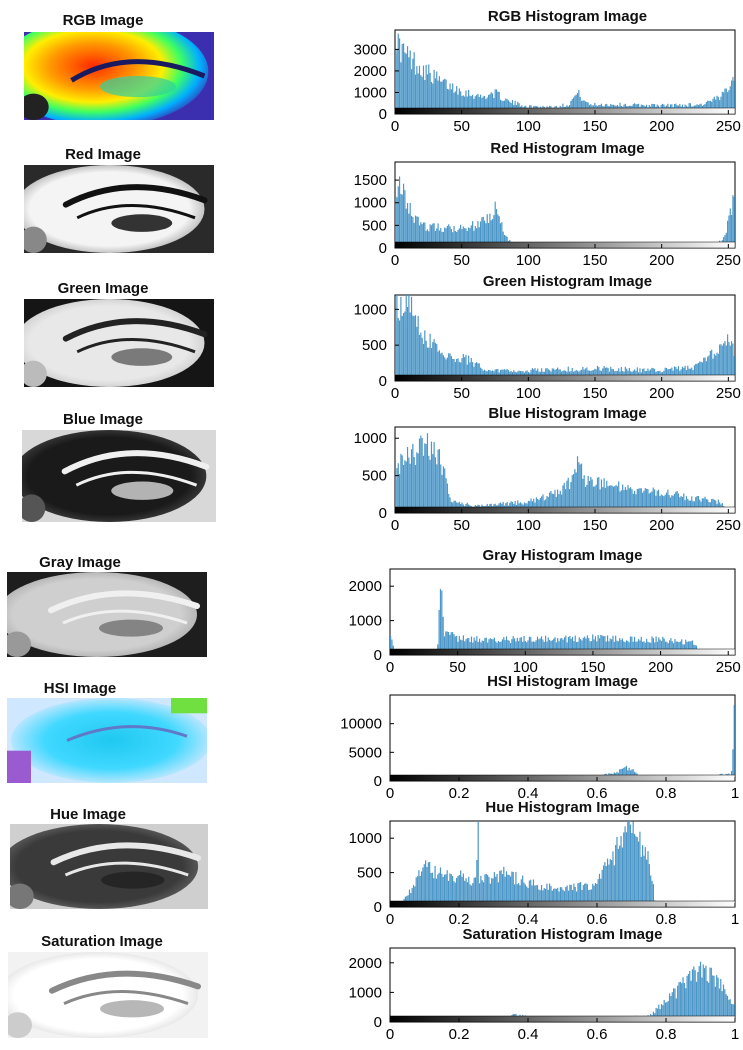  Describe the element at coordinates (459, 919) in the screenshot. I see `x-tick-label: 0.2` at that location.